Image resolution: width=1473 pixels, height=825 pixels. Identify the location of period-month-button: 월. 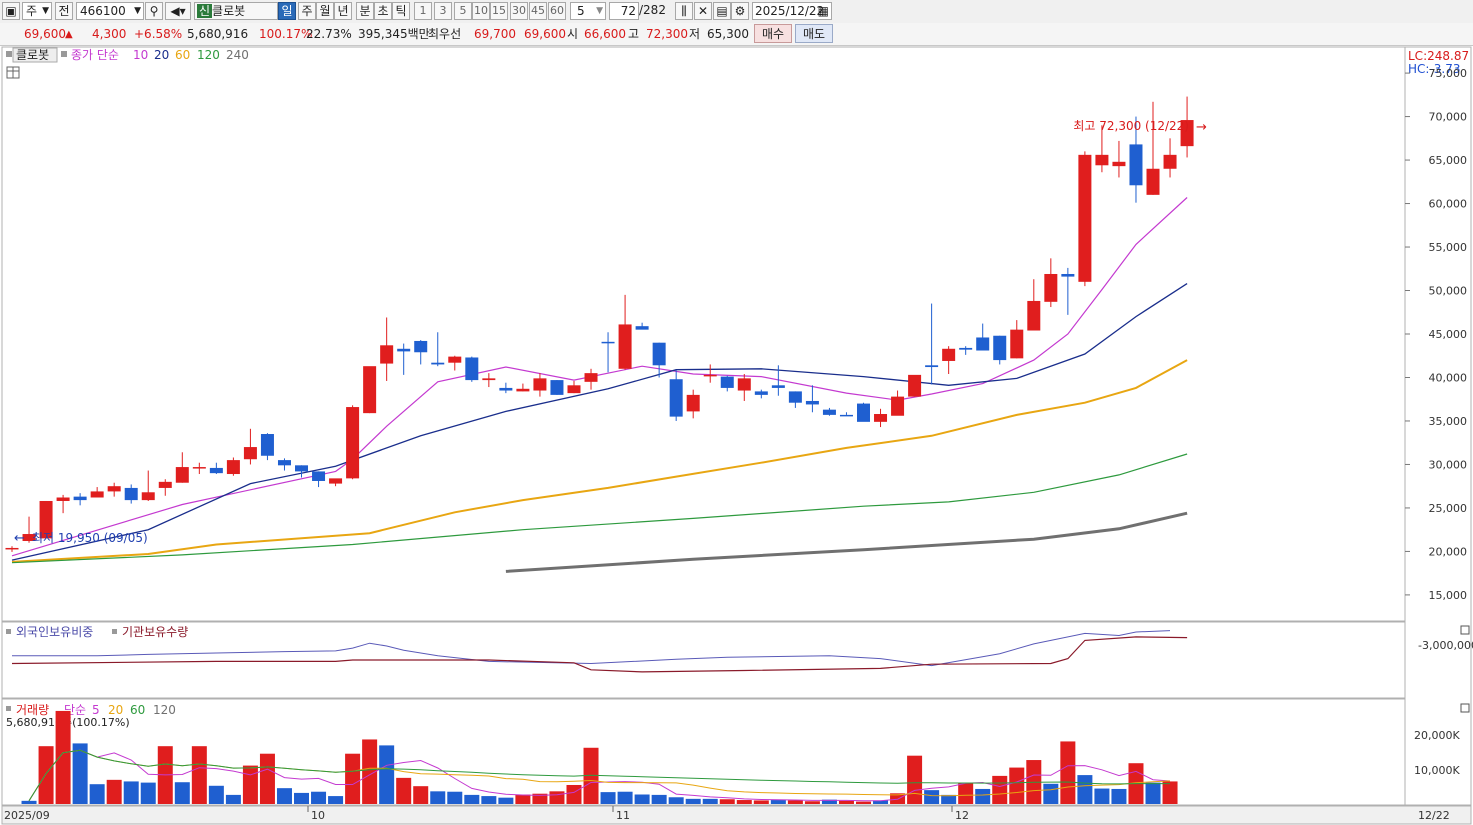
(325, 11).